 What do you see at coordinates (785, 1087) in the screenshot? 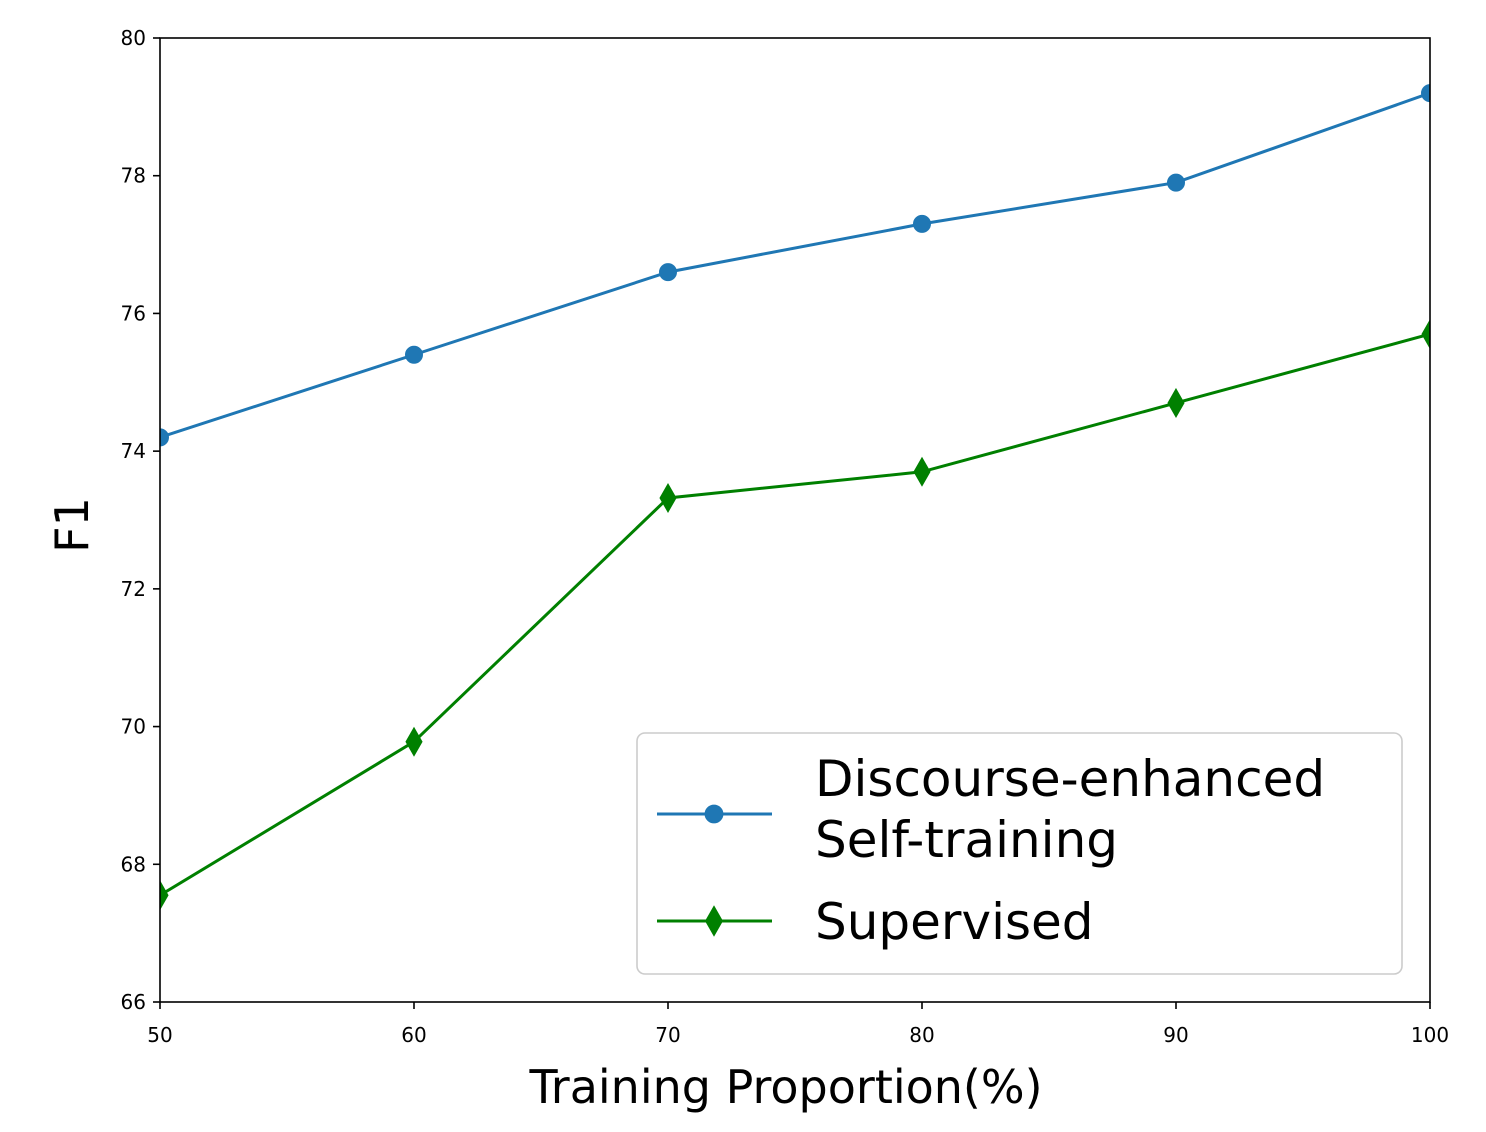
I see `x-axis-title: Training Proportion(%)` at bounding box center [785, 1087].